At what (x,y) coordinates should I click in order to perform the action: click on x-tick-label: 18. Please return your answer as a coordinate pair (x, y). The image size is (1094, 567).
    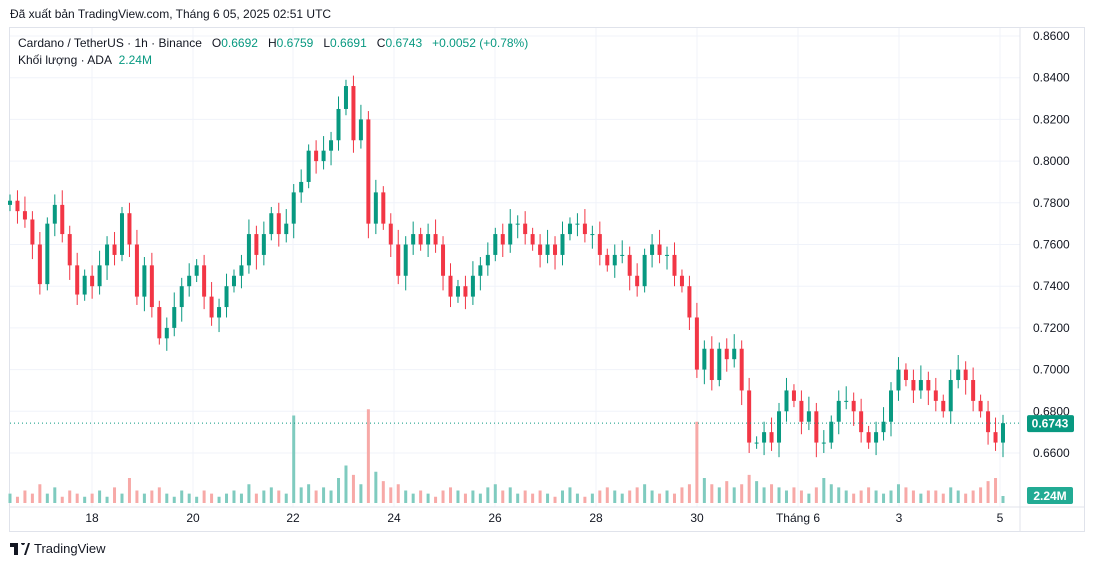
    Looking at the image, I should click on (92, 518).